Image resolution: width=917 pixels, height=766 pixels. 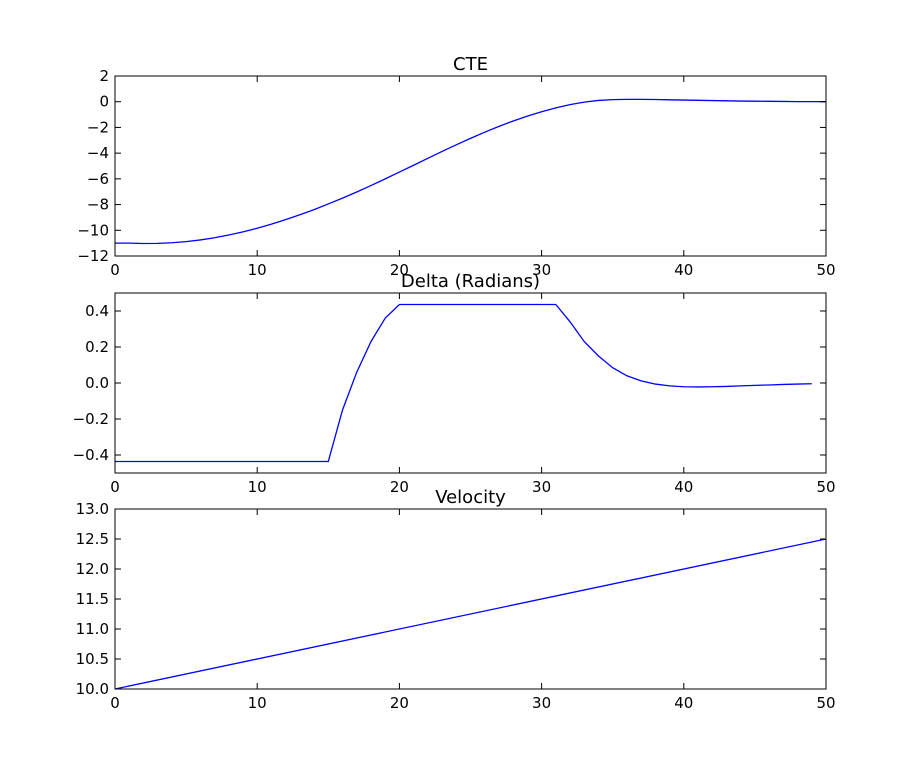 I want to click on y-tick-label-1-0: −0.4, so click(x=91, y=455).